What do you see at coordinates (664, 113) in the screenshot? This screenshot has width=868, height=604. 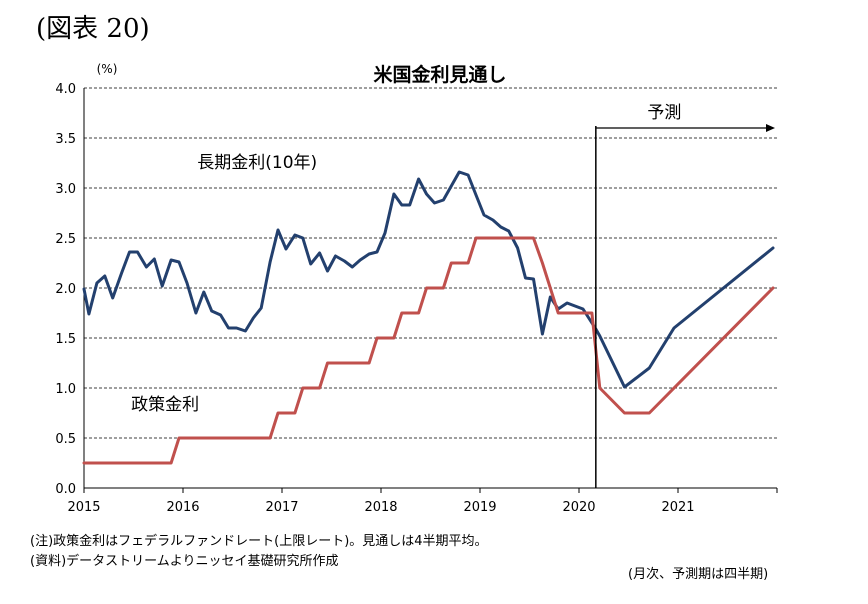 I see `forecast-label: 予測` at bounding box center [664, 113].